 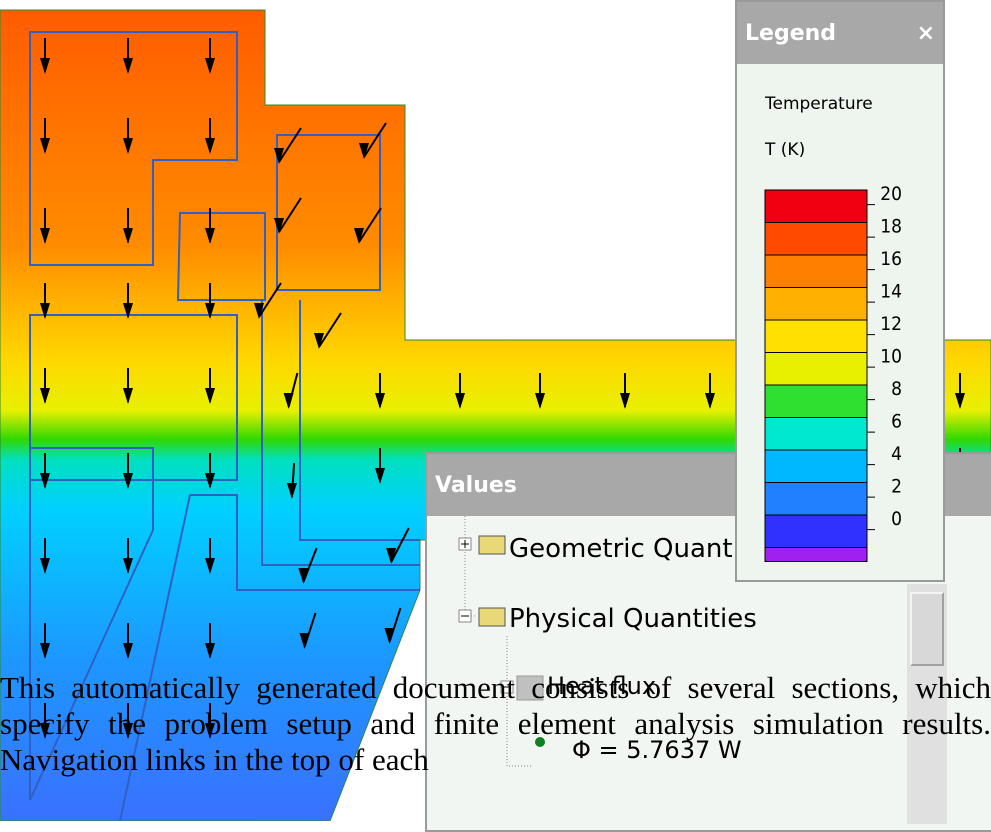 What do you see at coordinates (925, 33) in the screenshot?
I see `close-button: ×` at bounding box center [925, 33].